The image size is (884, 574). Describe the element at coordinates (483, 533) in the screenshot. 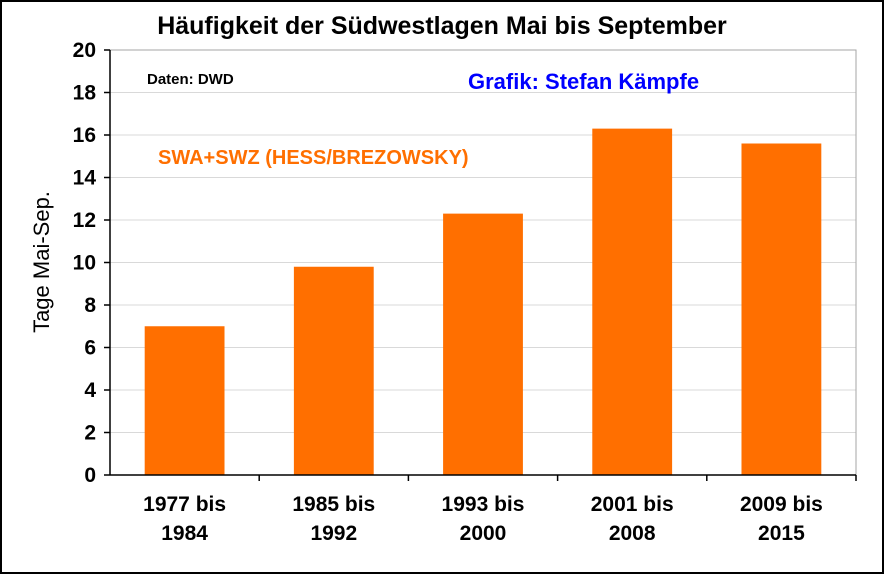

I see `x-category-label: 2000` at that location.